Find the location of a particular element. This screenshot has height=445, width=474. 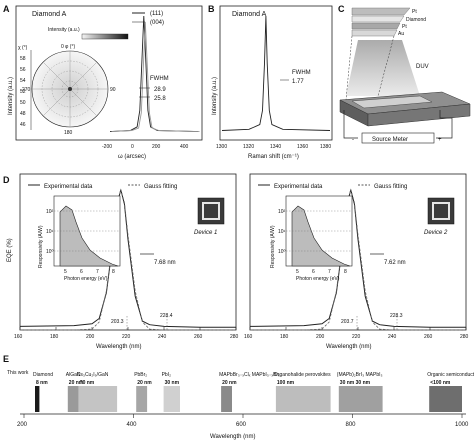

eqe-xtick-label: 200 is located at coordinates (90, 337).